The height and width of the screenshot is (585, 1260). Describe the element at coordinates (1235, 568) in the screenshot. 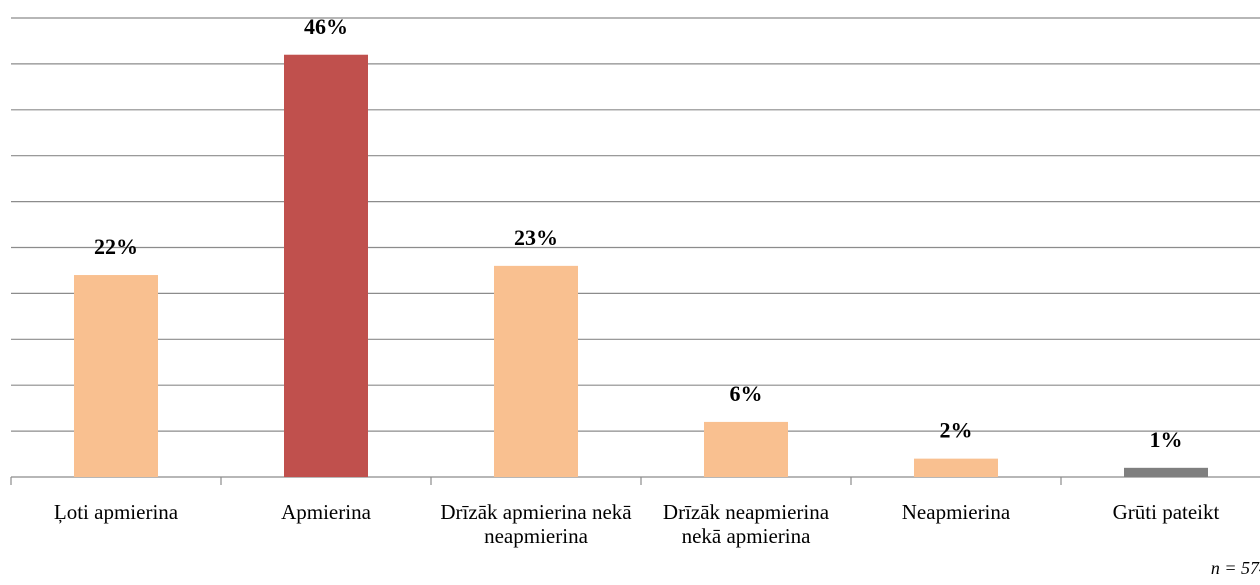

I see `note: n = 574` at that location.